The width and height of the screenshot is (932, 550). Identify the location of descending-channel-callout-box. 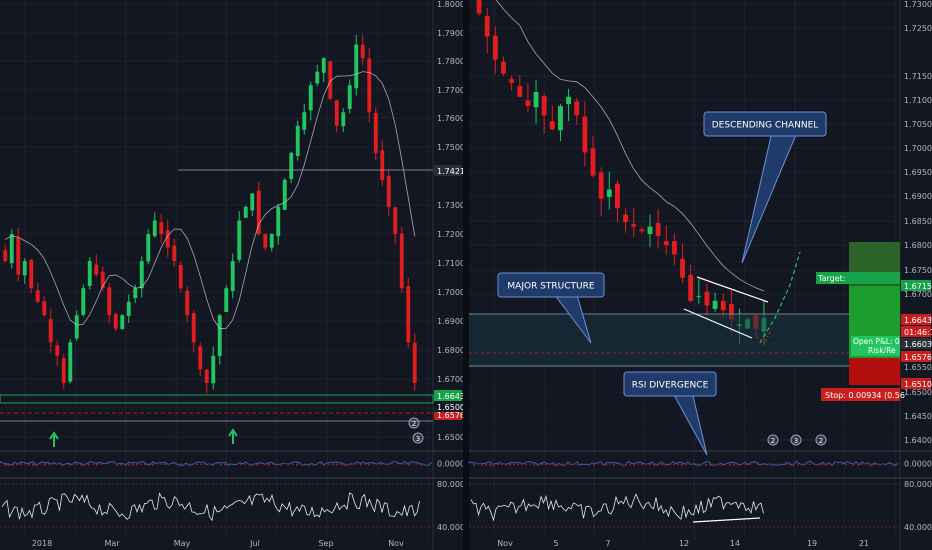
(765, 124).